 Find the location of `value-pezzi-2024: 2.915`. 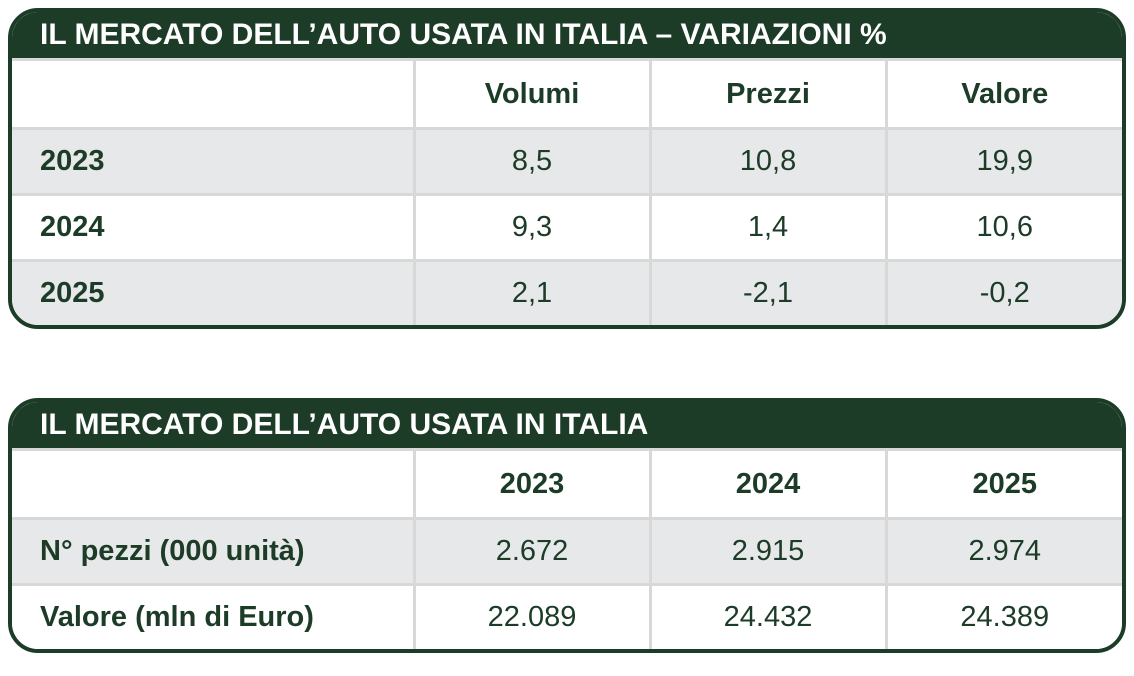

value-pezzi-2024: 2.915 is located at coordinates (768, 551).